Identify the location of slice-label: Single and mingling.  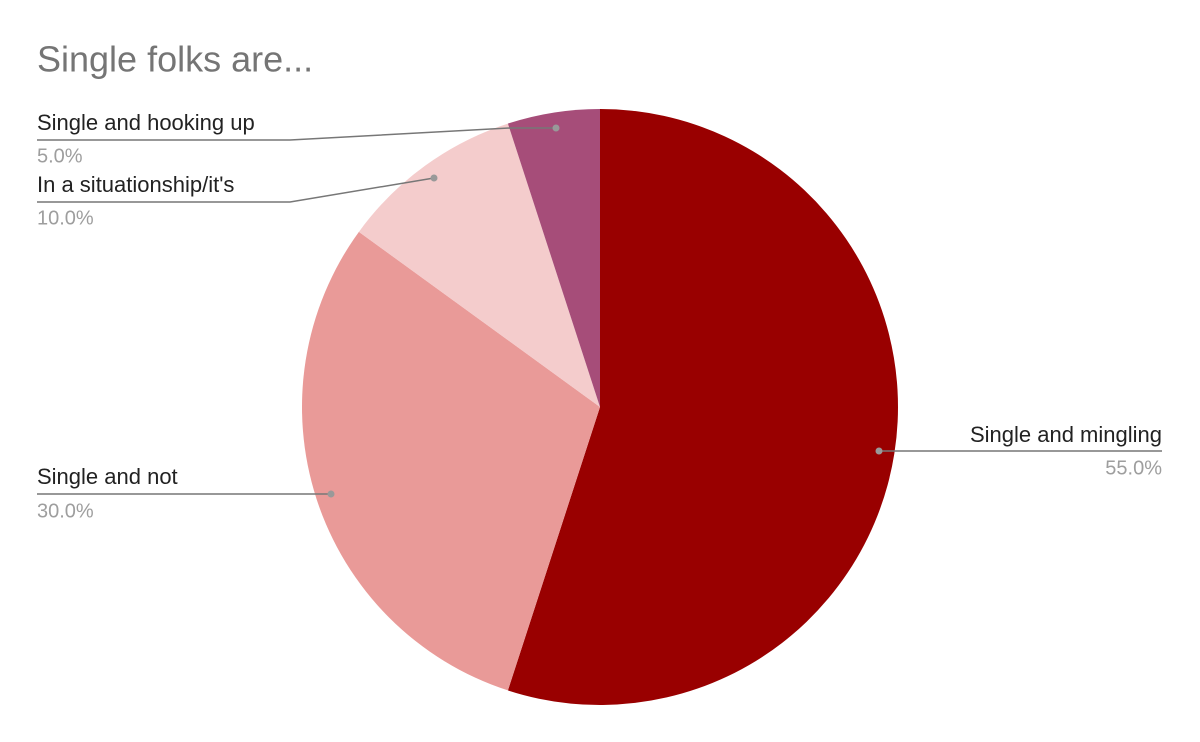
(1066, 434).